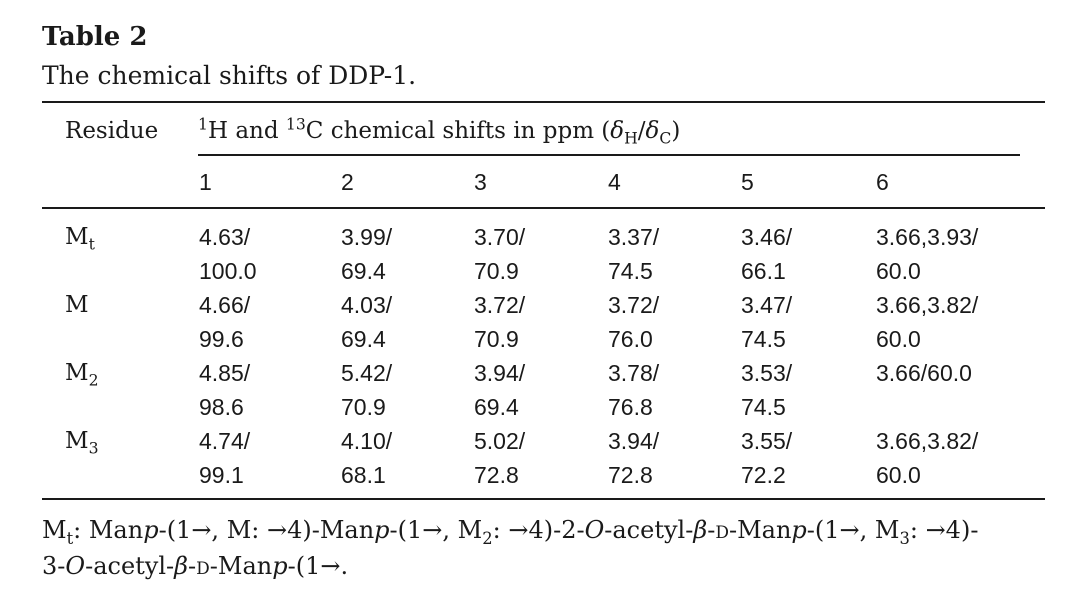 The height and width of the screenshot is (600, 1073). Describe the element at coordinates (609, 155) in the screenshot. I see `header-span-rule` at that location.